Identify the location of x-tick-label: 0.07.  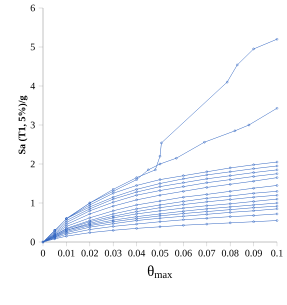
(207, 253).